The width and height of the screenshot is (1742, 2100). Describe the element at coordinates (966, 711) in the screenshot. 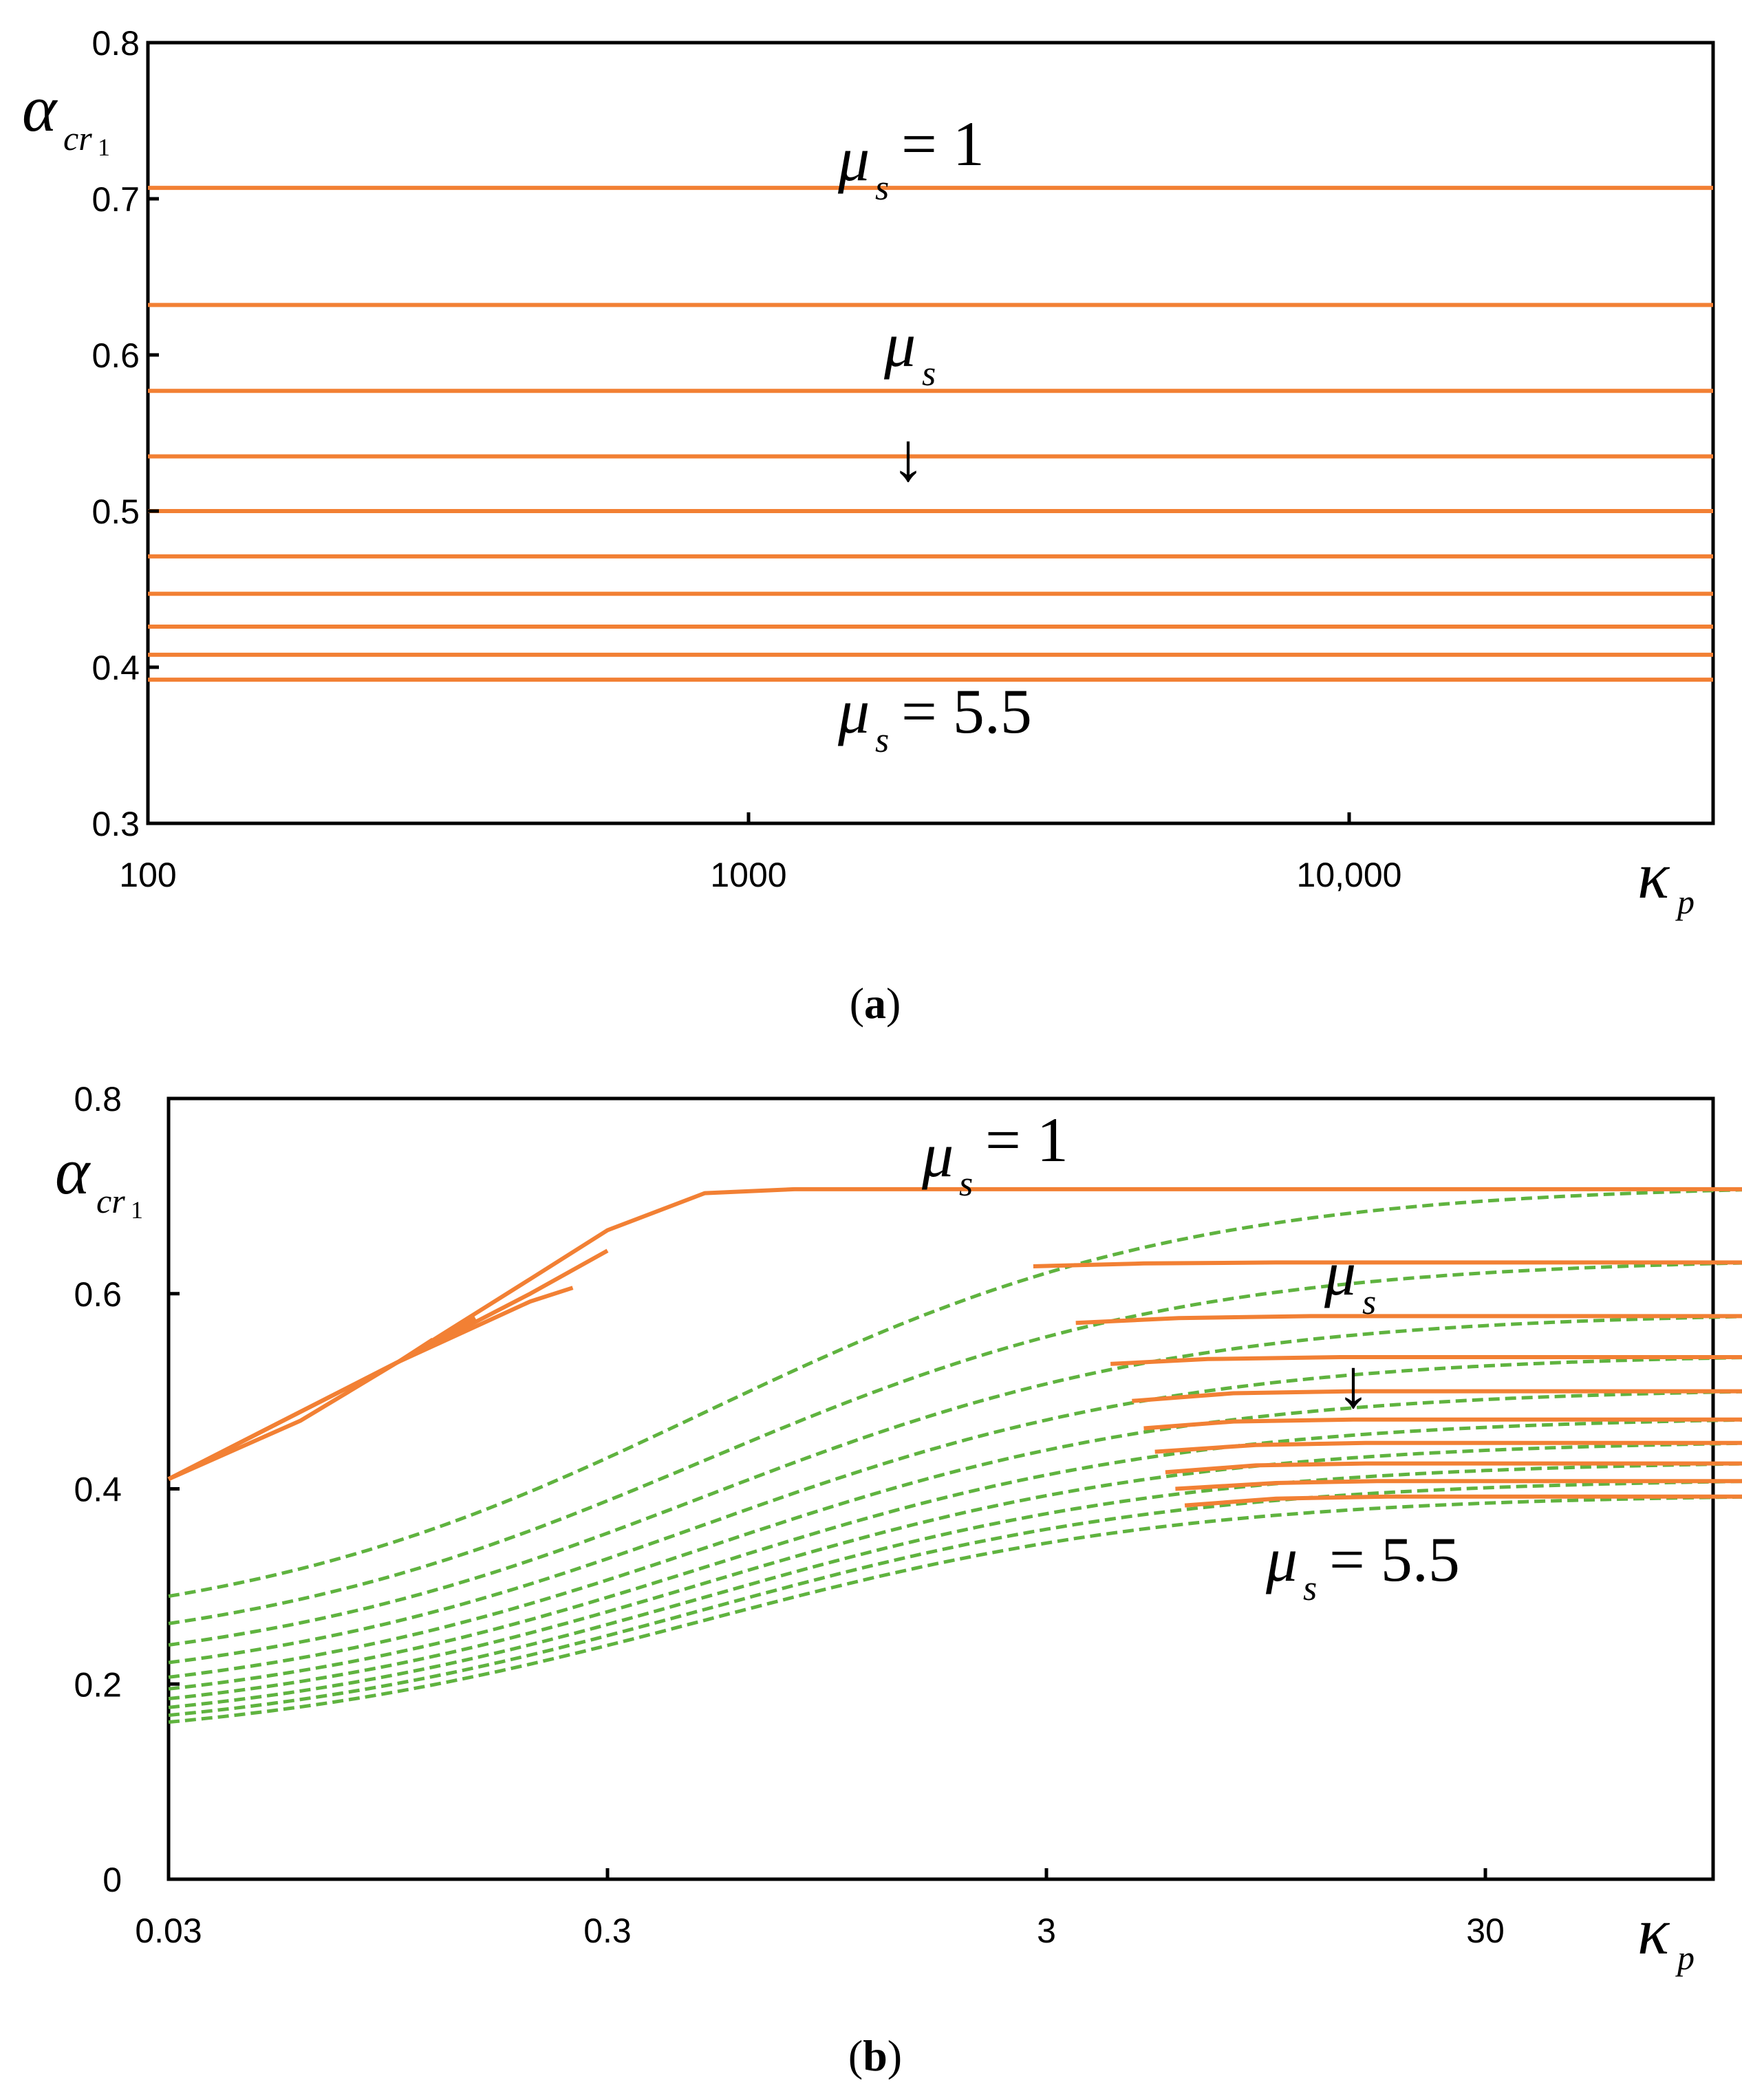

I see `annot-bottom-text-a: = 5.5` at that location.